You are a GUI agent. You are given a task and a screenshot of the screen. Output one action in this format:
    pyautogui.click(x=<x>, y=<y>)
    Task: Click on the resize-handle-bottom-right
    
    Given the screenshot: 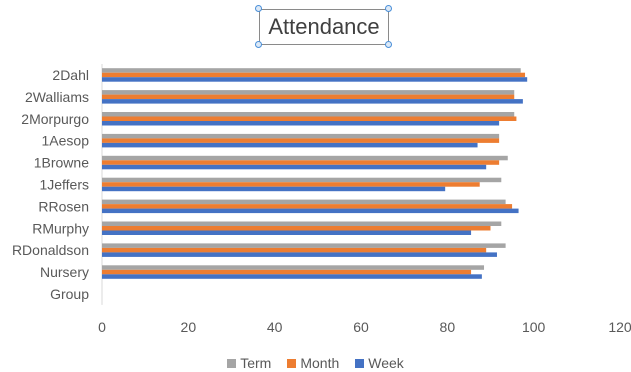 What is the action you would take?
    pyautogui.click(x=388, y=44)
    